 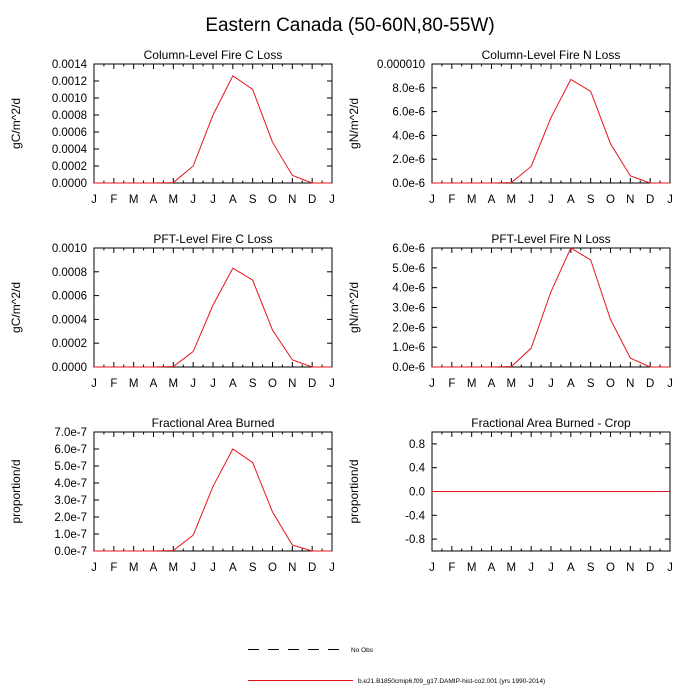 What do you see at coordinates (408, 309) in the screenshot?
I see `y-tick-label: 3.0e-6` at bounding box center [408, 309].